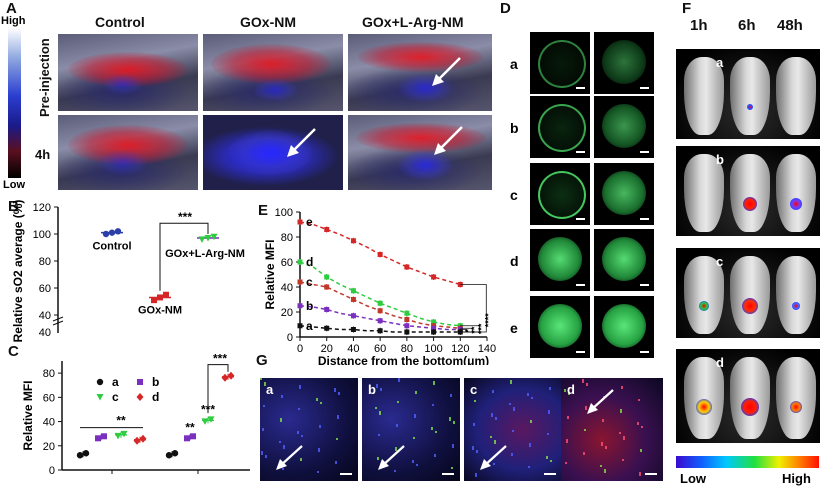 This screenshot has width=825, height=489. What do you see at coordinates (43, 154) in the screenshot?
I see `panel-a-row-4h: 4h` at bounding box center [43, 154].